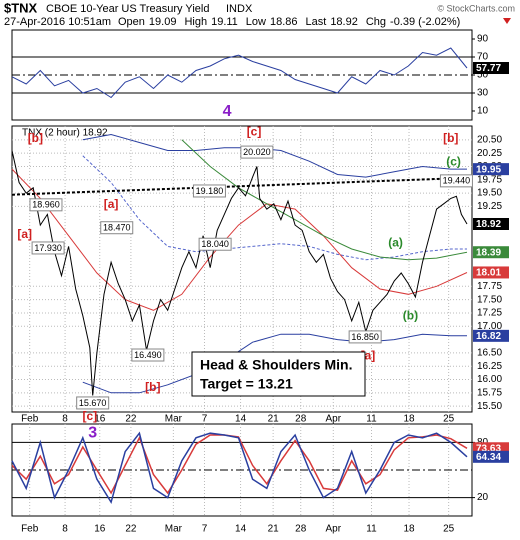 The height and width of the screenshot is (540, 520). I want to click on value-tag-label: 18.39, so click(488, 252).